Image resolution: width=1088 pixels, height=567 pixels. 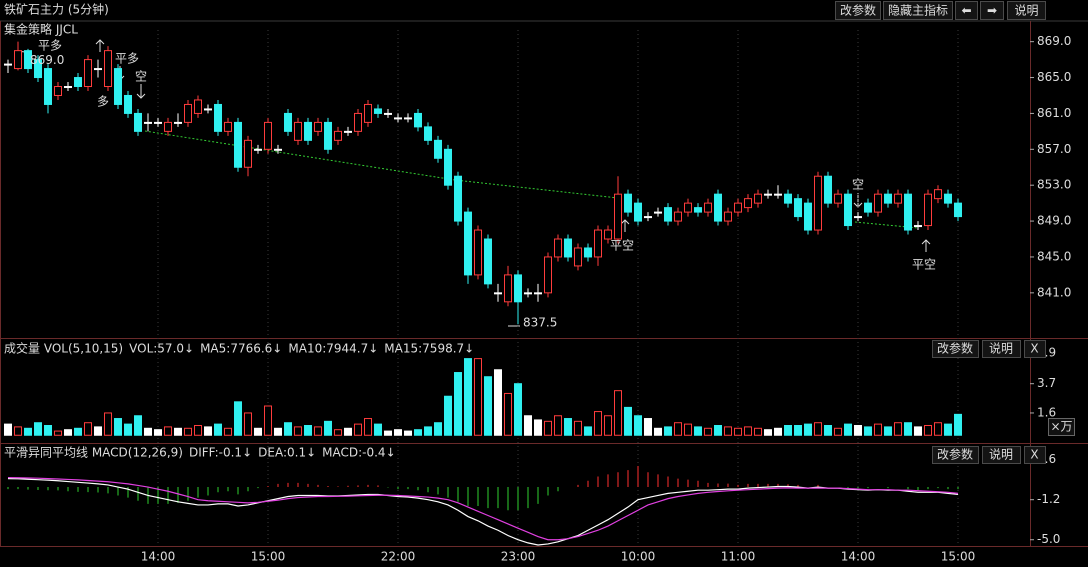 I want to click on legend-item: DEA:0.1↓, so click(x=287, y=453).